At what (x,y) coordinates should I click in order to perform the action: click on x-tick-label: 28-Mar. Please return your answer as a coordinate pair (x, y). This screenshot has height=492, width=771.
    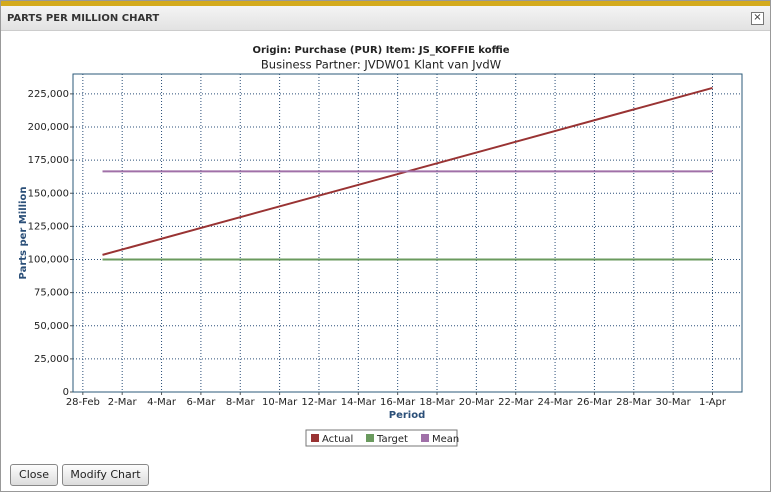
    Looking at the image, I should click on (634, 402).